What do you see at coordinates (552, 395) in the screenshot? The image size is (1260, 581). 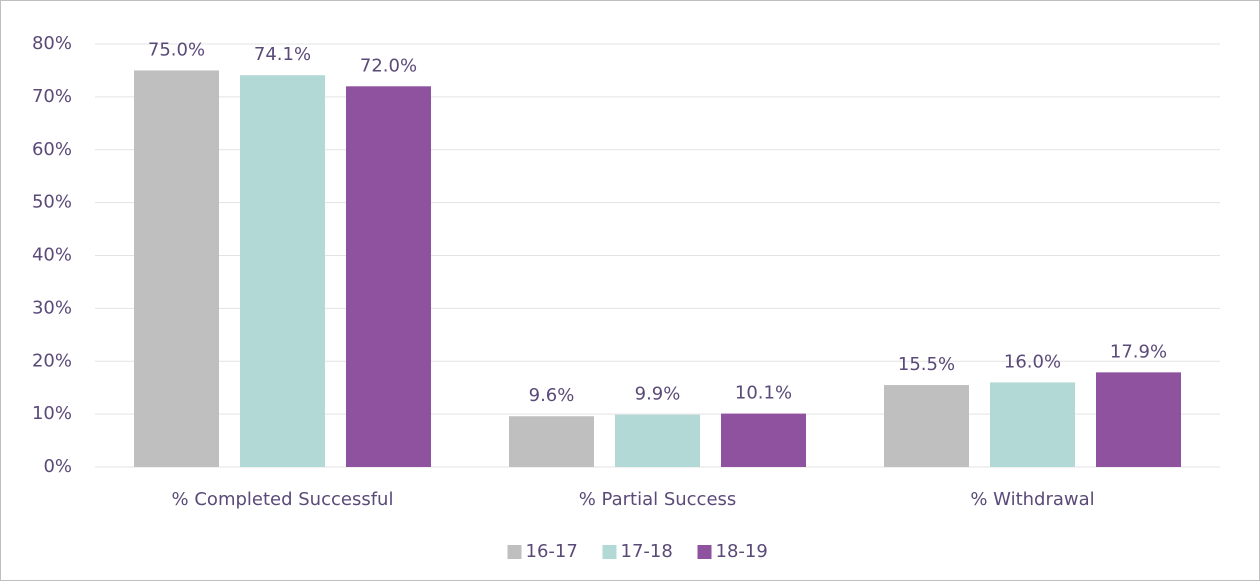 I see `data-label: 9.6%` at bounding box center [552, 395].